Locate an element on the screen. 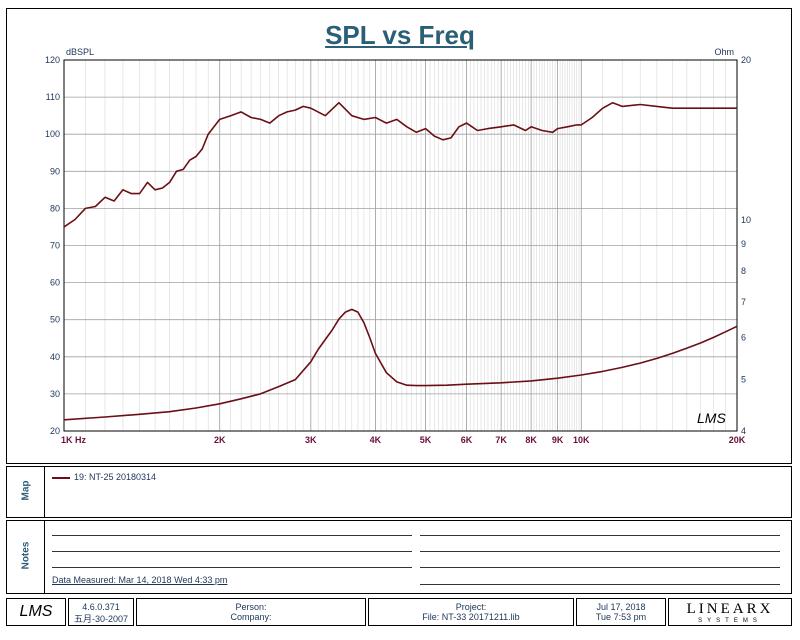 The width and height of the screenshot is (800, 640). x-tick-label: 6K is located at coordinates (467, 440).